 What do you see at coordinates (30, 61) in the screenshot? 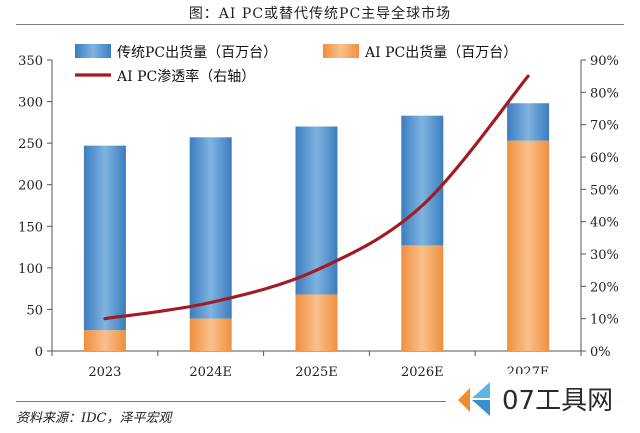
I see `y-left-tick-label: 350` at bounding box center [30, 61].